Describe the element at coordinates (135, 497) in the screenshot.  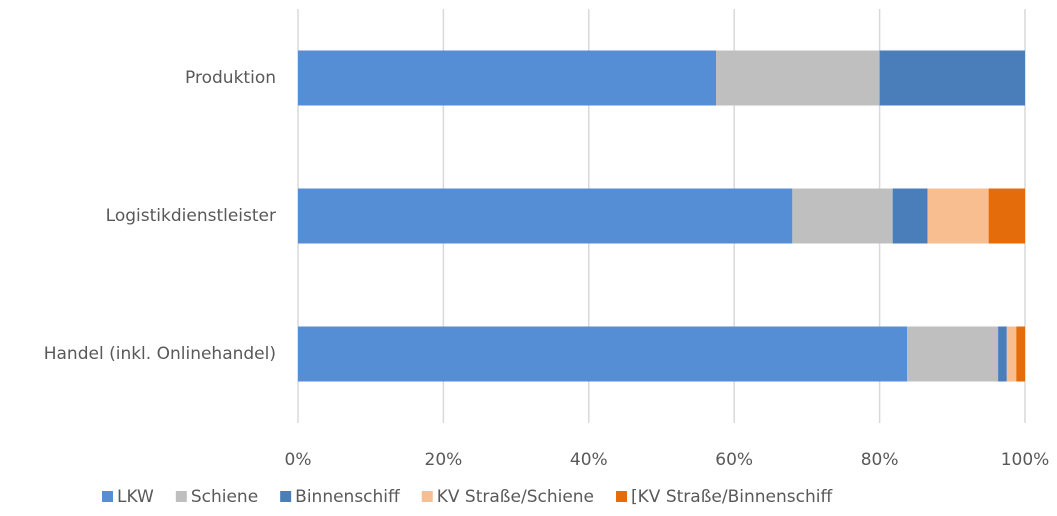
I see `legend-label: LKW` at that location.